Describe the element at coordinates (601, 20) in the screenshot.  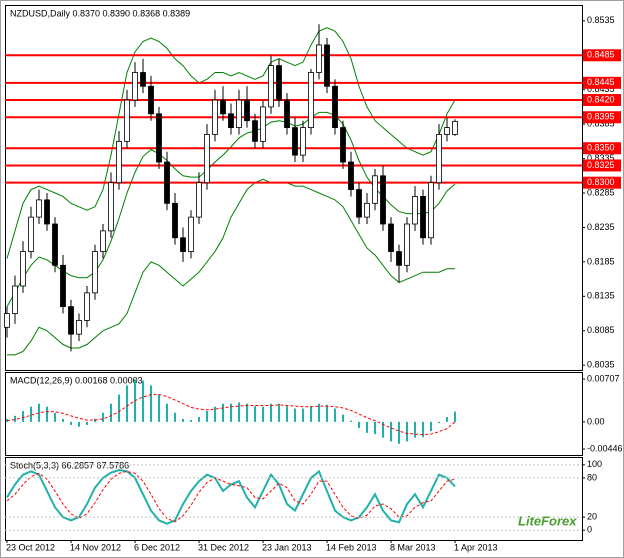
I see `y-tick-label: 0.8535` at that location.